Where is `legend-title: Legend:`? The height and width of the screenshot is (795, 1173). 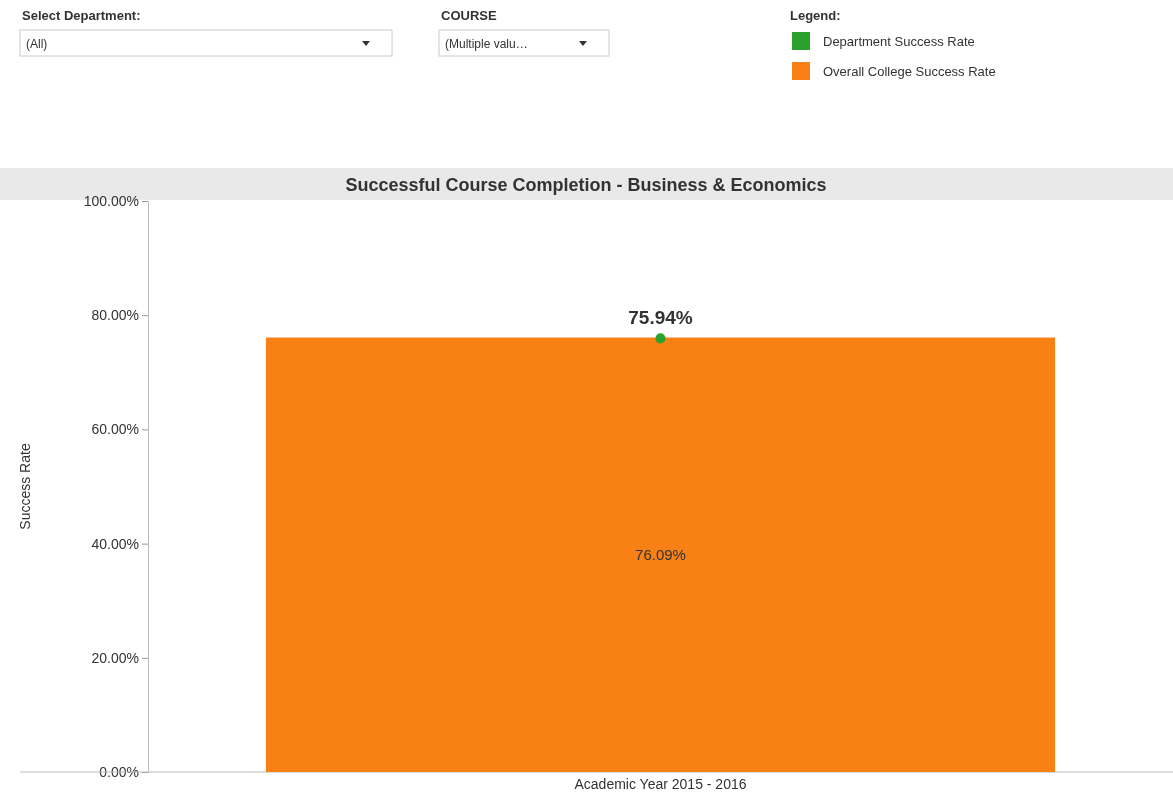 legend-title: Legend: is located at coordinates (815, 15).